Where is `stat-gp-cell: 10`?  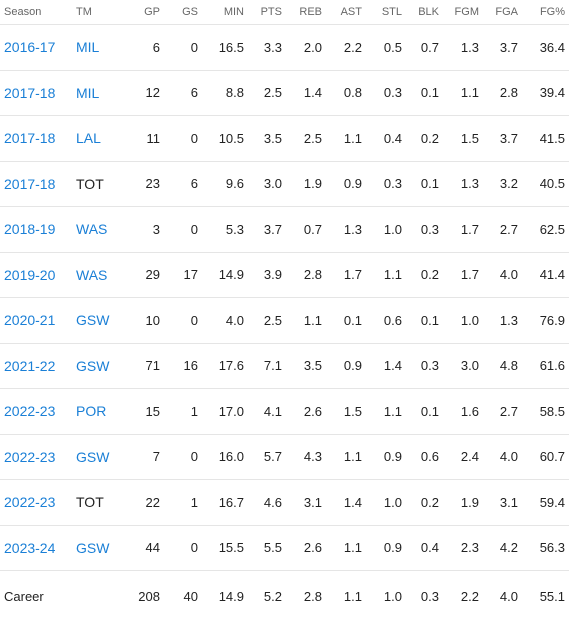
stat-gp-cell: 10 is located at coordinates (143, 321).